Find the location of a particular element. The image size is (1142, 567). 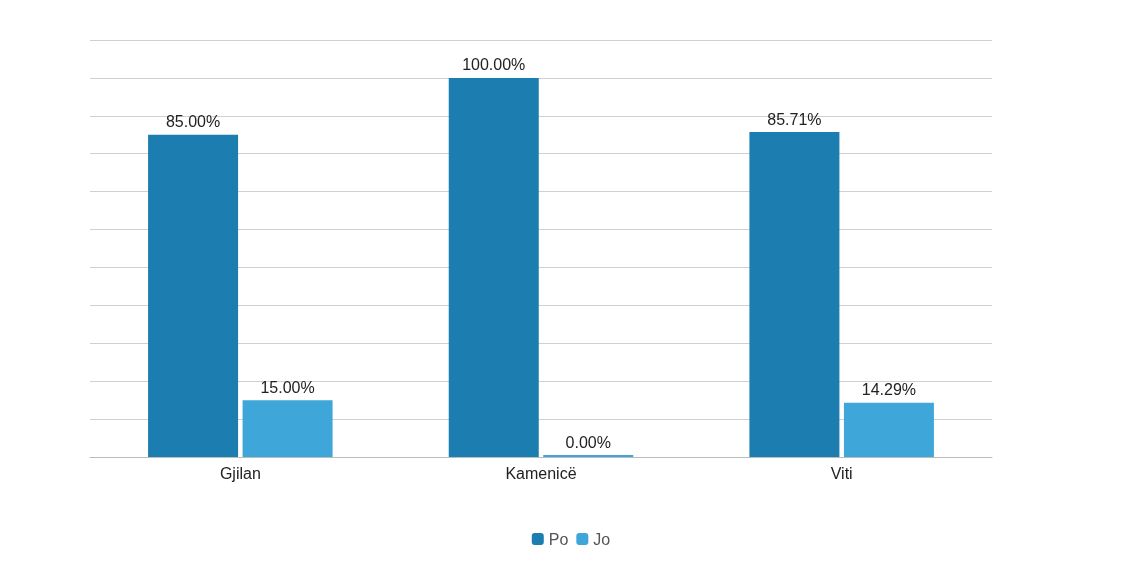

data-label: 100.00% is located at coordinates (494, 65).